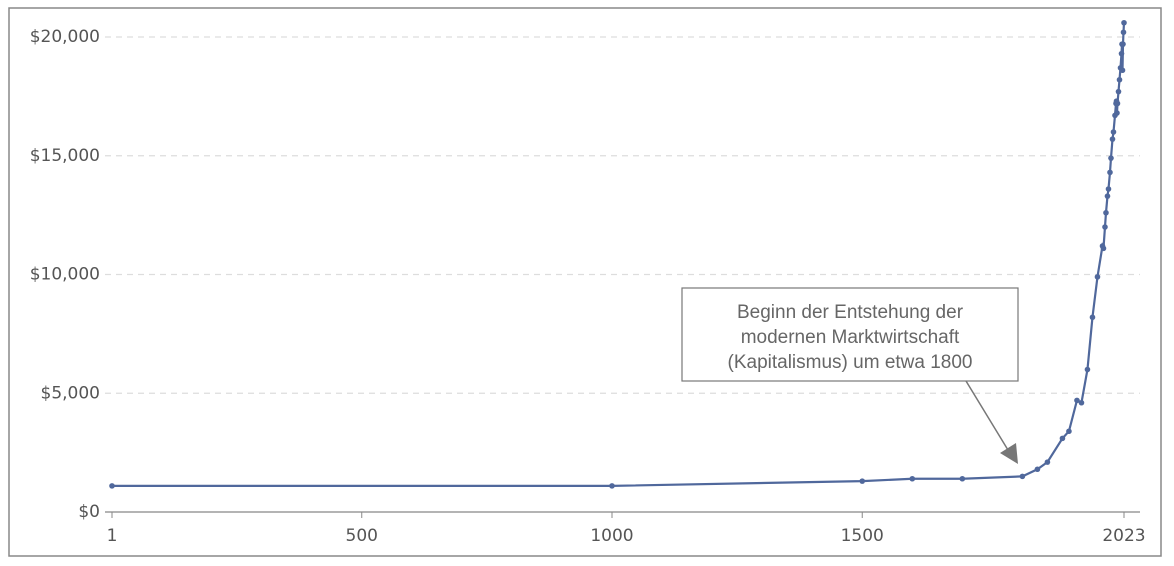 This screenshot has width=1174, height=566. What do you see at coordinates (850, 312) in the screenshot?
I see `annotation-line: Beginn der Entstehung der` at bounding box center [850, 312].